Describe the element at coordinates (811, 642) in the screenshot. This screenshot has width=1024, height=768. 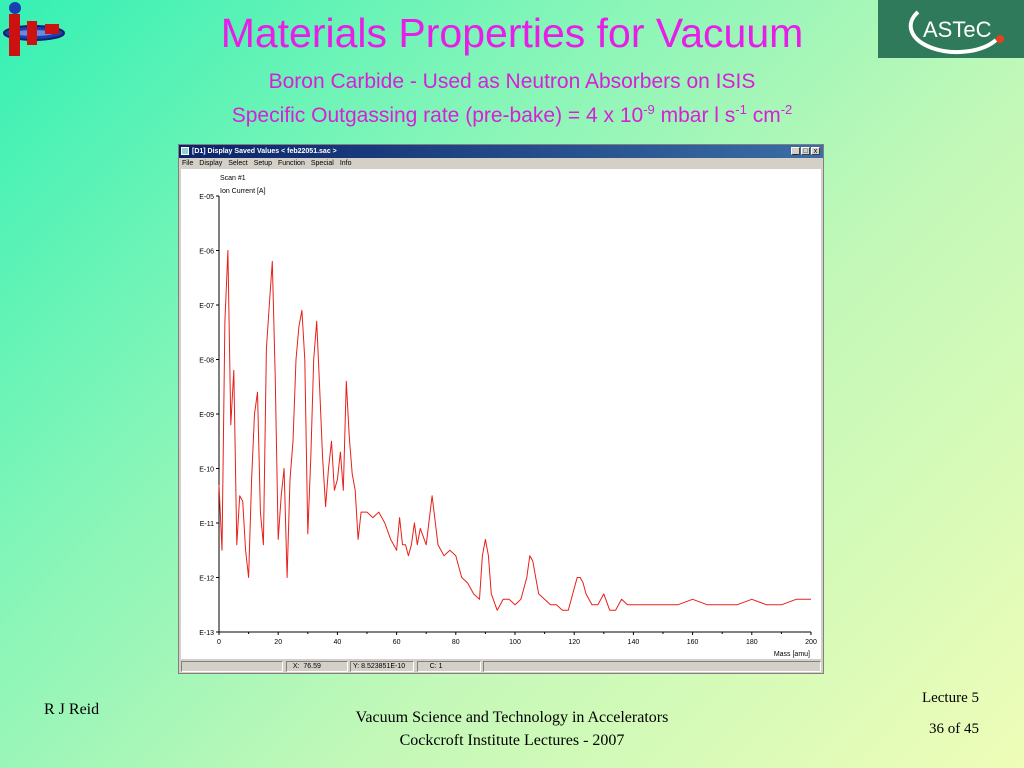
I see `x-tick-label: 200` at that location.